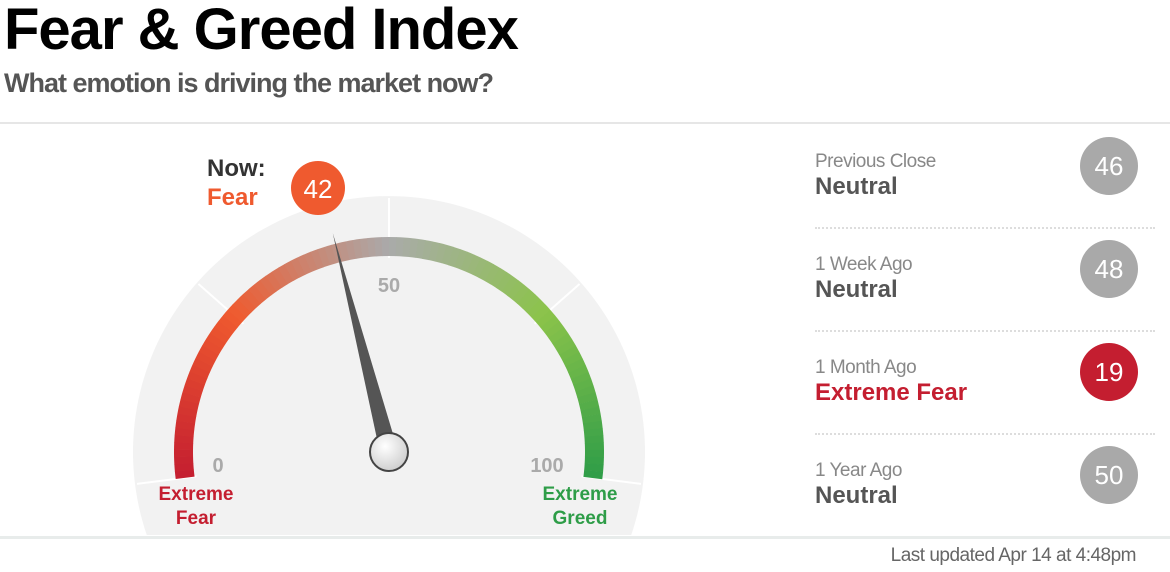 The height and width of the screenshot is (572, 1170). I want to click on history-row-1-month-ago: 1 Month Ago Extreme Fear 19, so click(977, 401).